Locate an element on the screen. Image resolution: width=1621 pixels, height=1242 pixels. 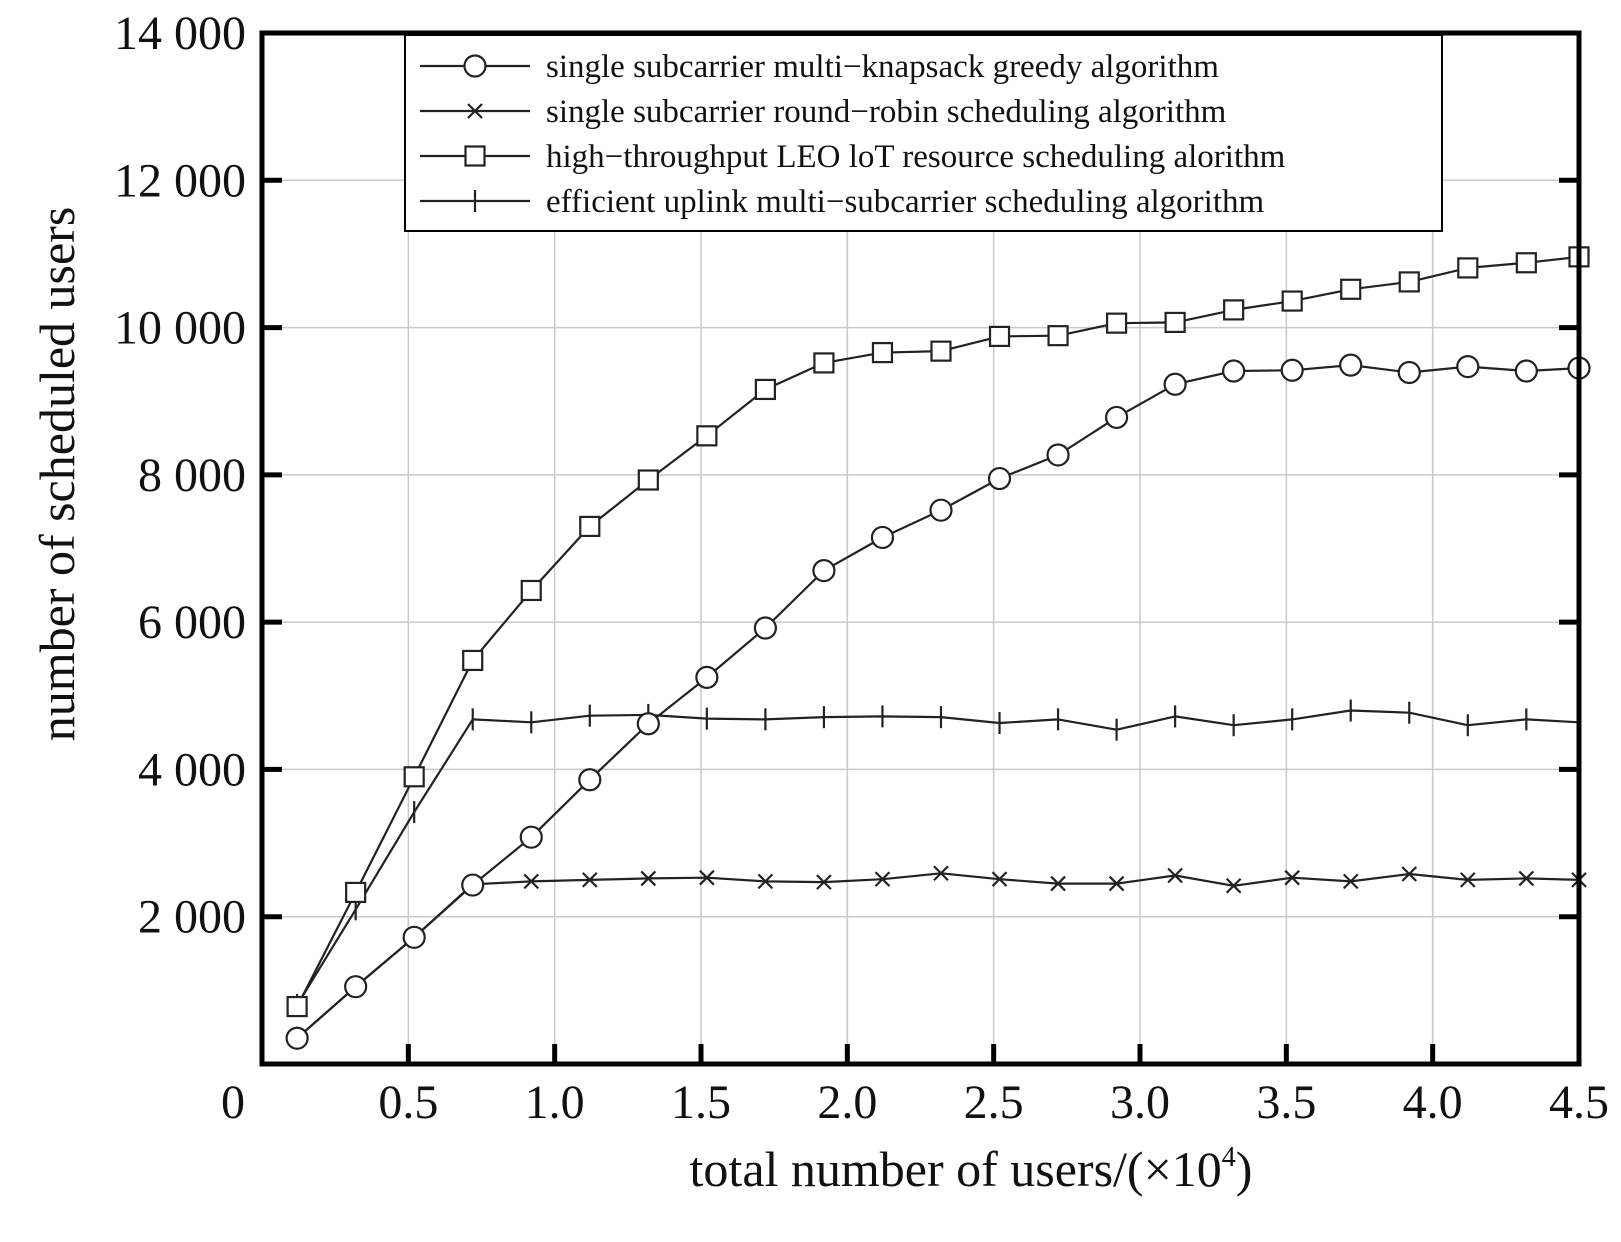
x-tick-label: 1.0 is located at coordinates (555, 1102).